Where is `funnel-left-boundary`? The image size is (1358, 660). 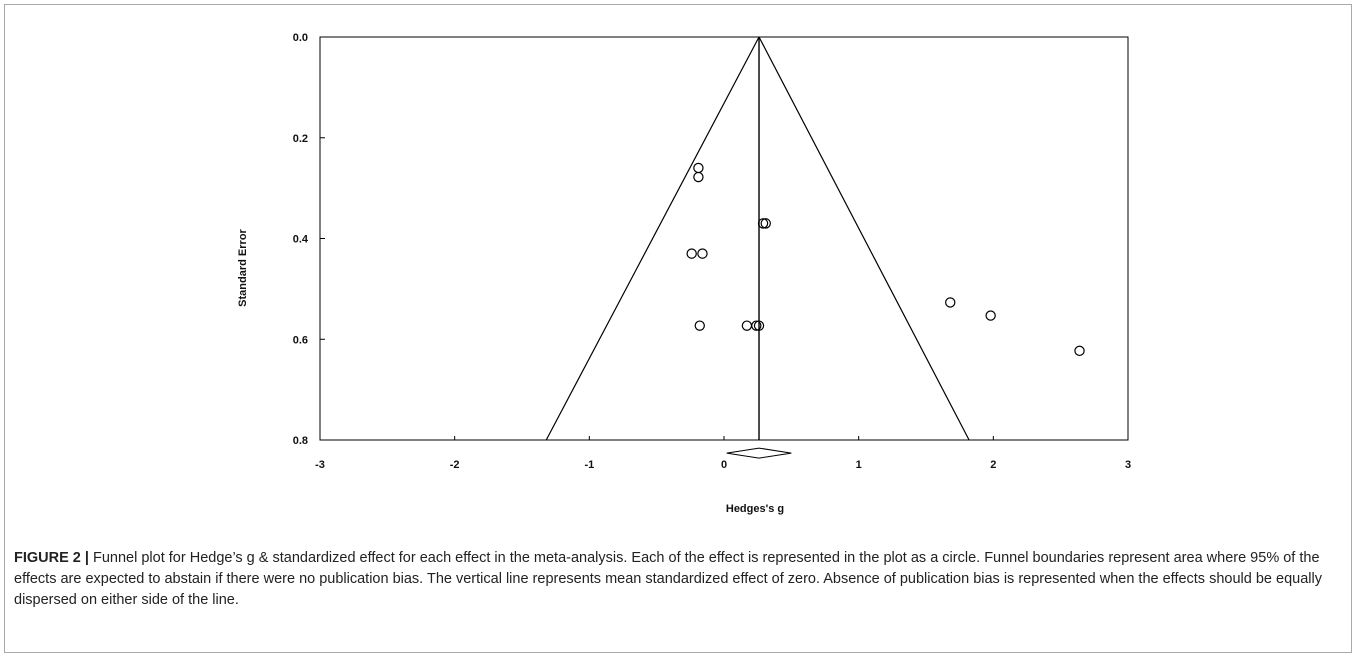 funnel-left-boundary is located at coordinates (652, 238).